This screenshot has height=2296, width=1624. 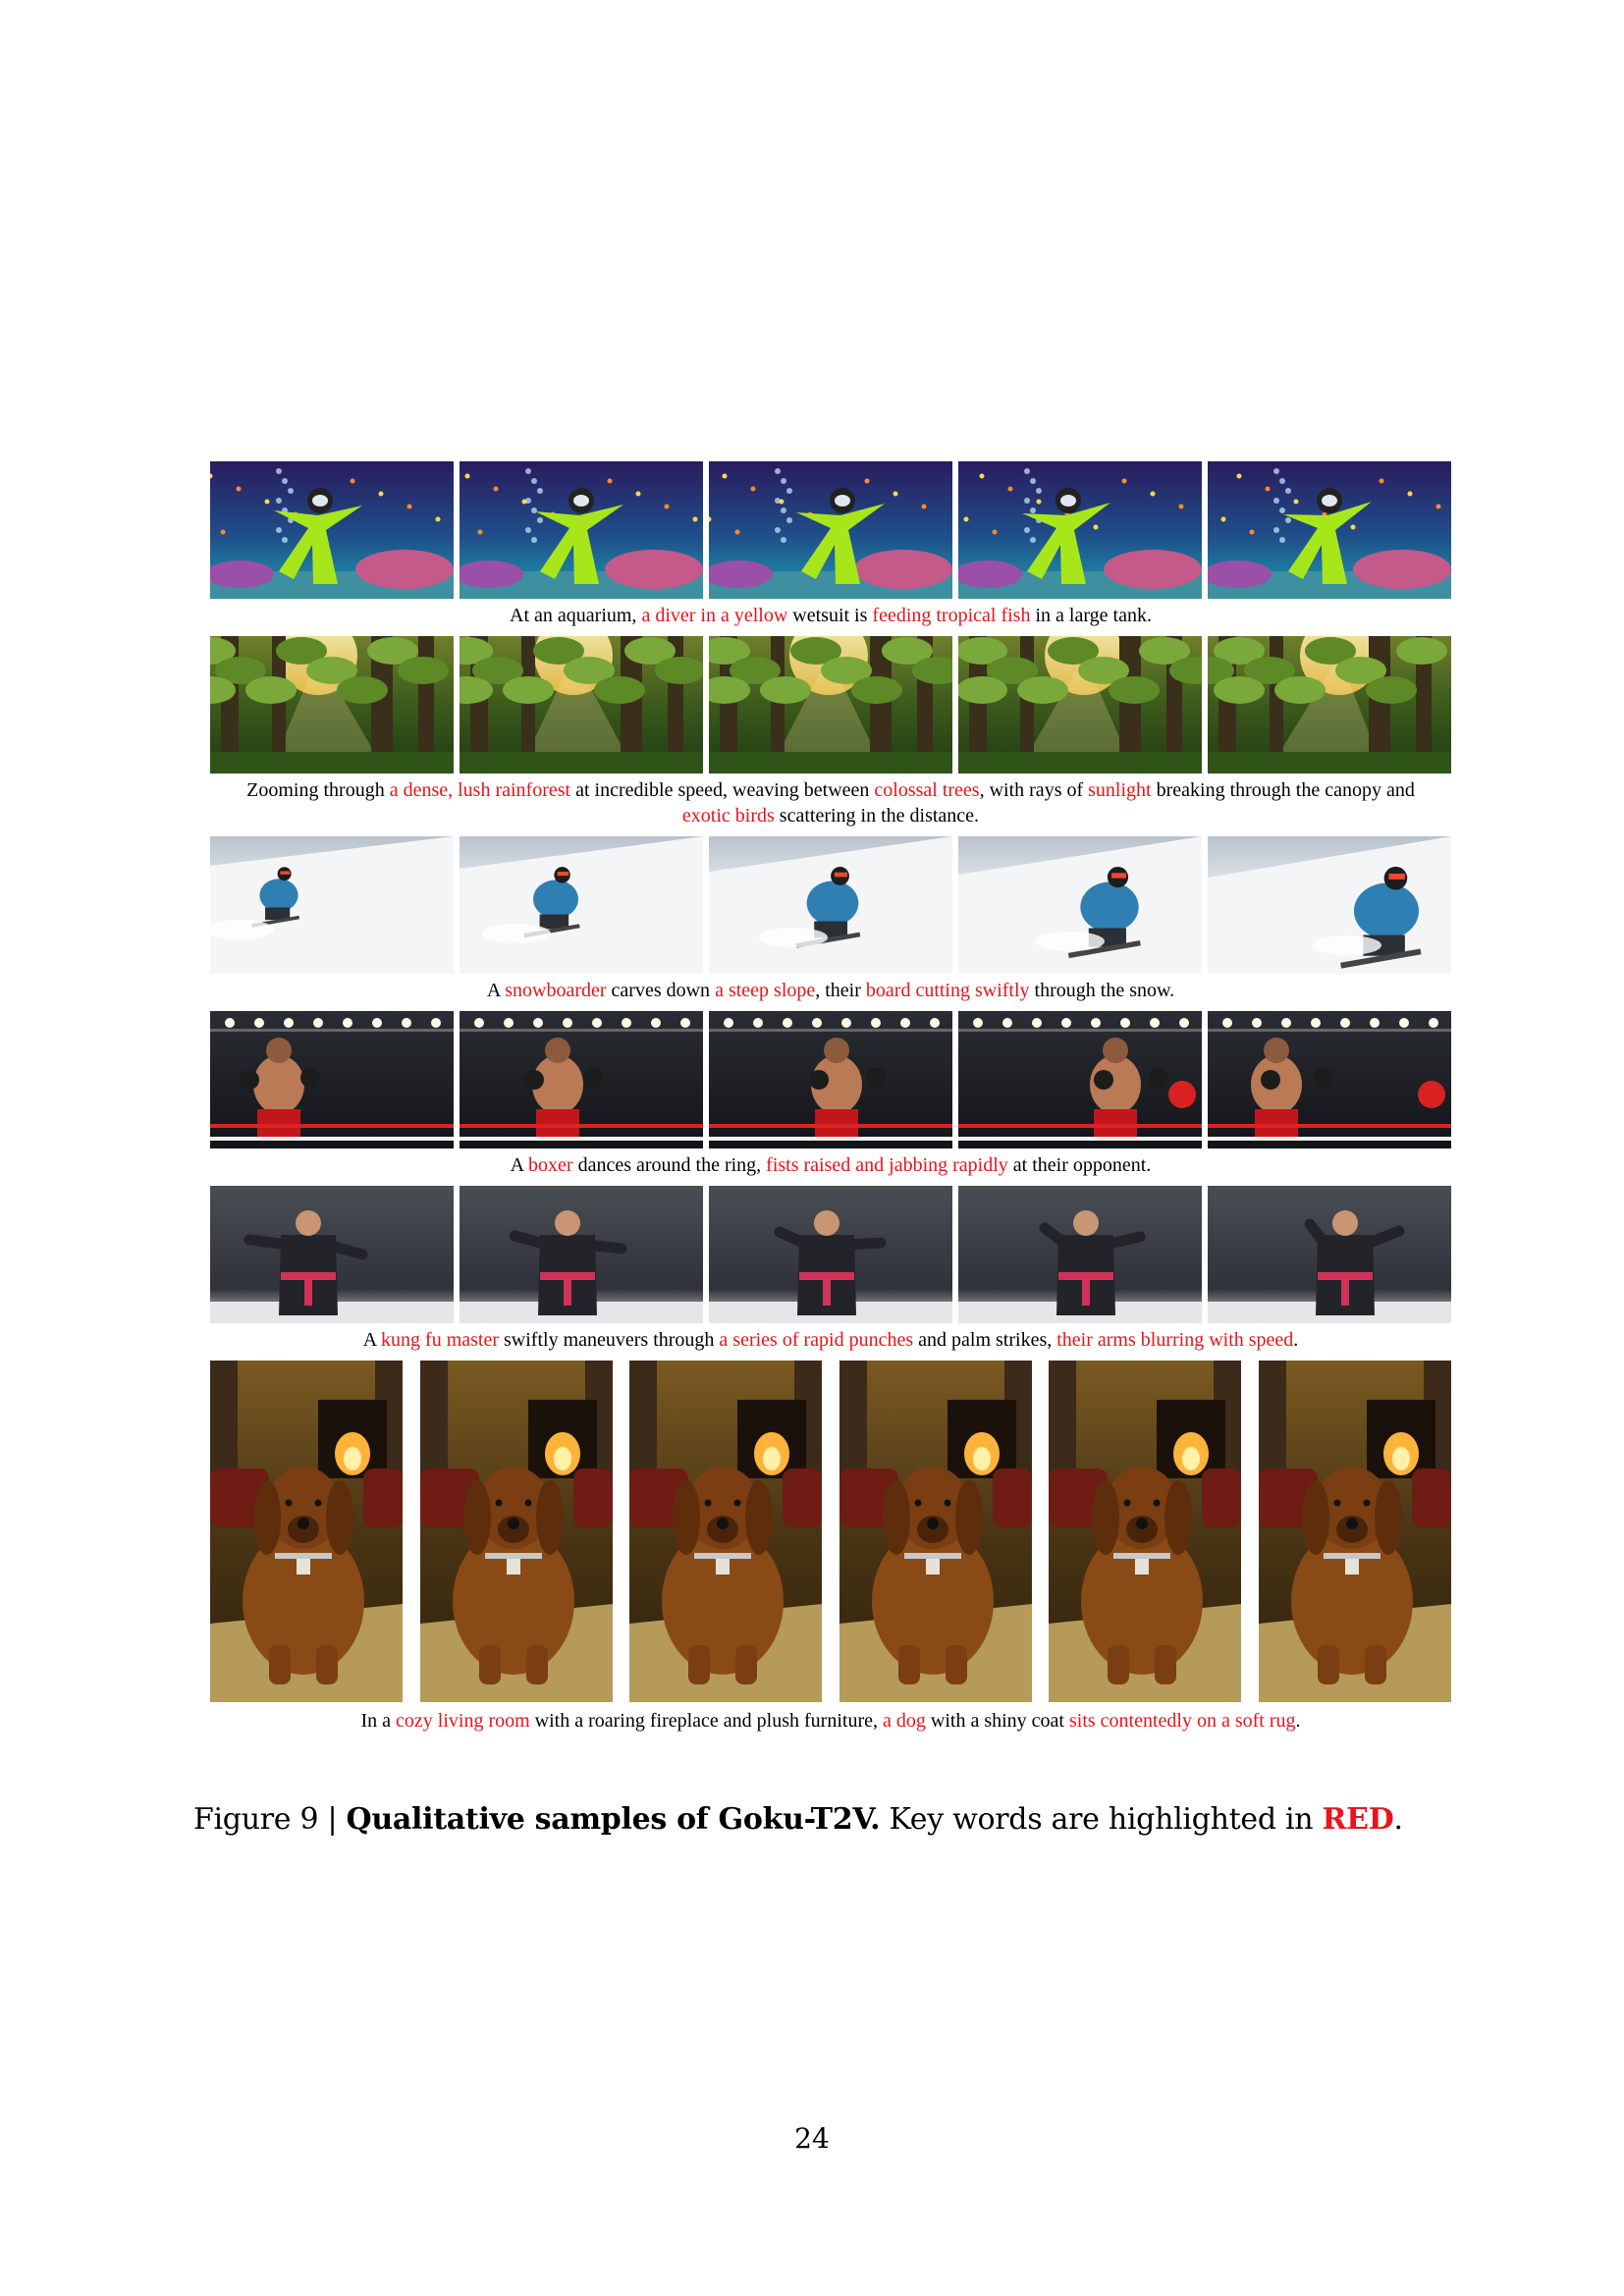 What do you see at coordinates (714, 615) in the screenshot?
I see `highlighted-keyword: a diver in a yellow` at bounding box center [714, 615].